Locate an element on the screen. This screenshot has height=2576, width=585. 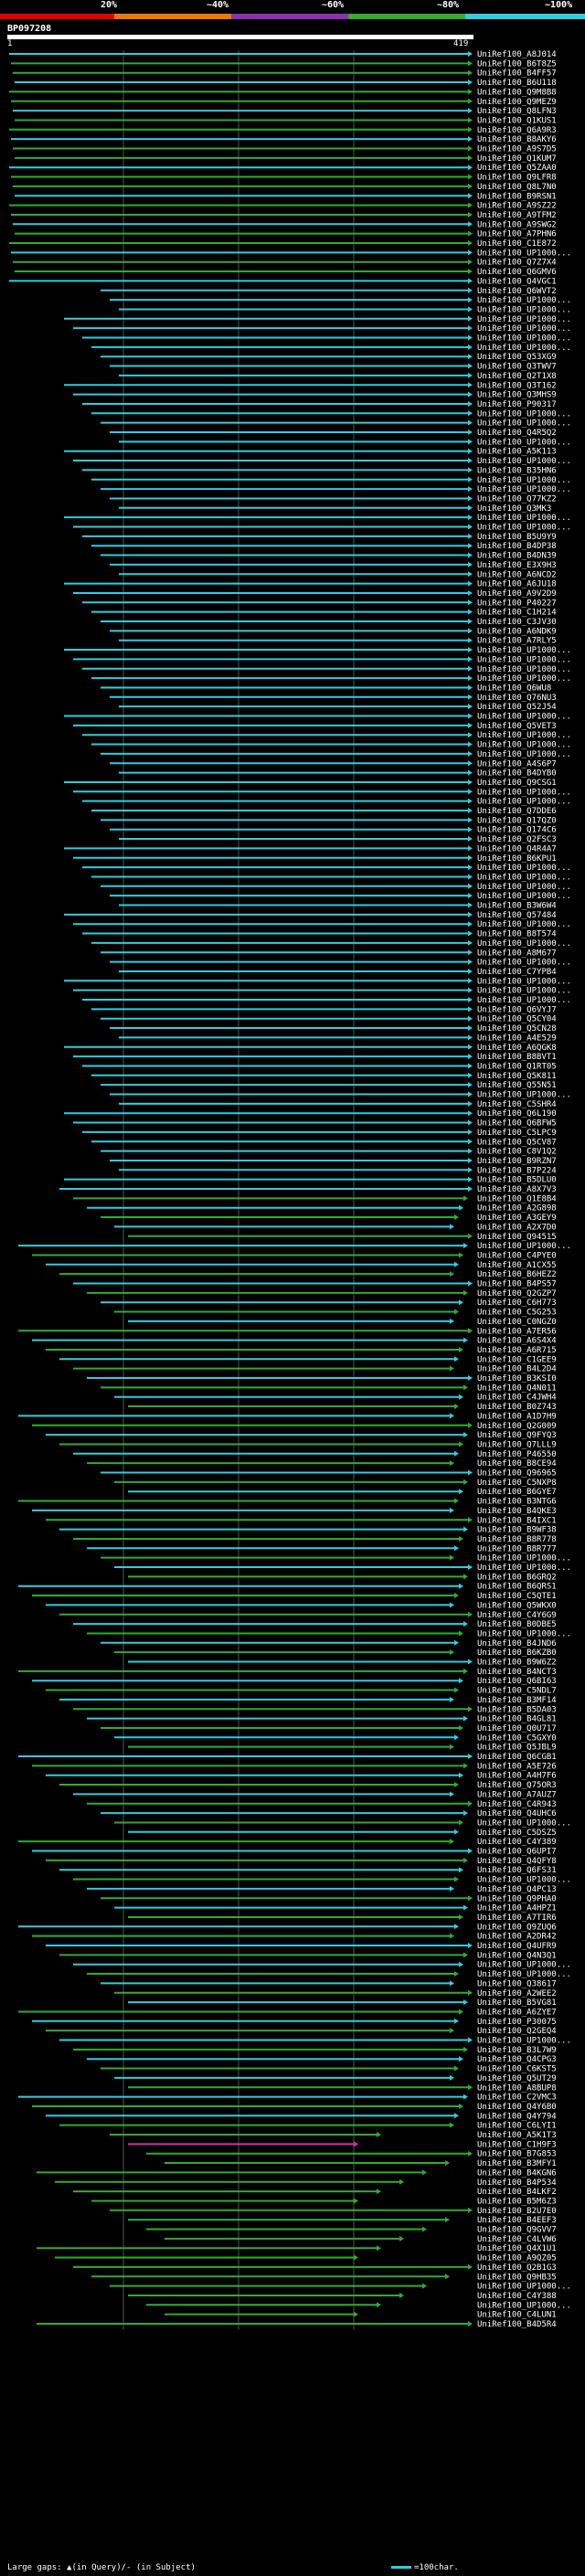
hit-label: UniRef100_Q6L190 is located at coordinates (517, 1113).